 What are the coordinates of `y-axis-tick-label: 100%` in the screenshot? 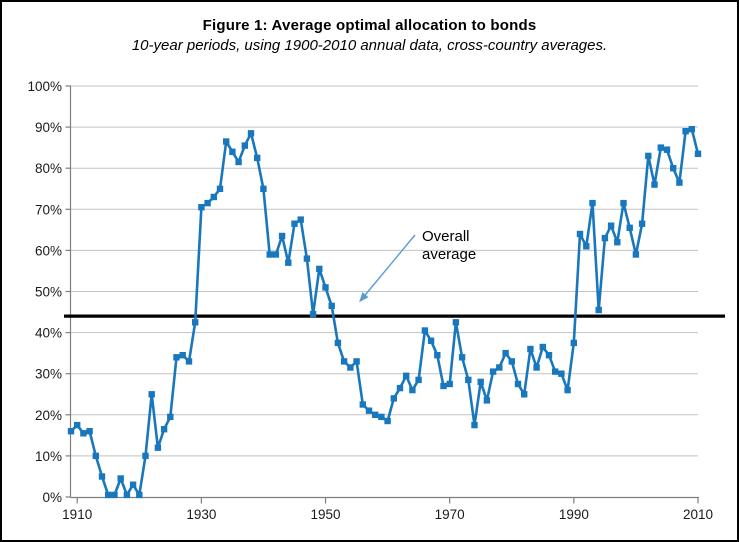 It's located at (44, 86).